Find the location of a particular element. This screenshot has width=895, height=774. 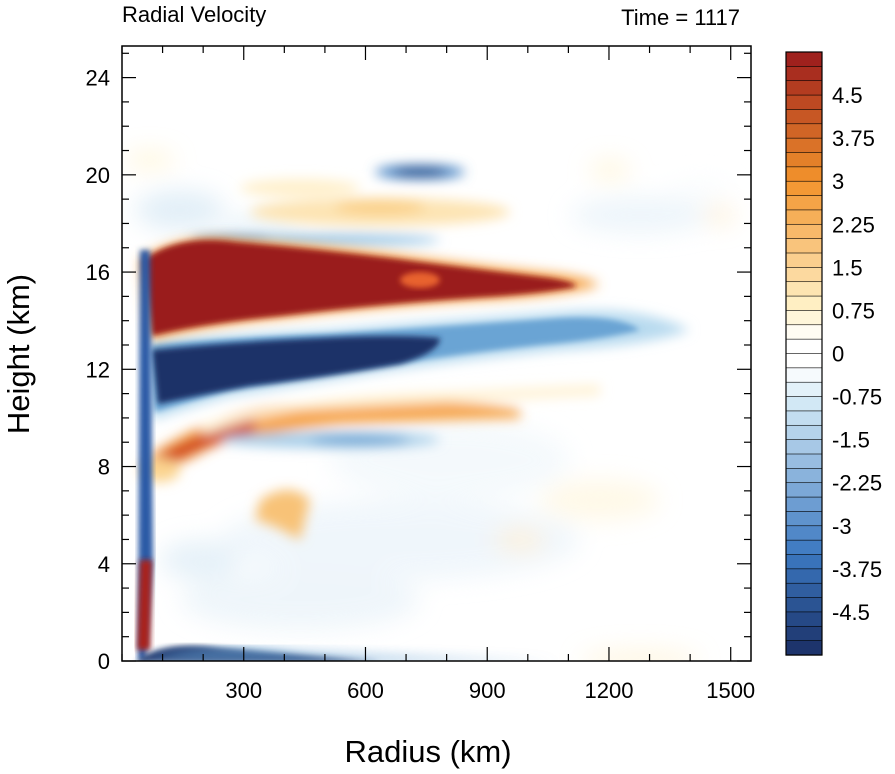

y-tick-label: 24 is located at coordinates (98, 78).